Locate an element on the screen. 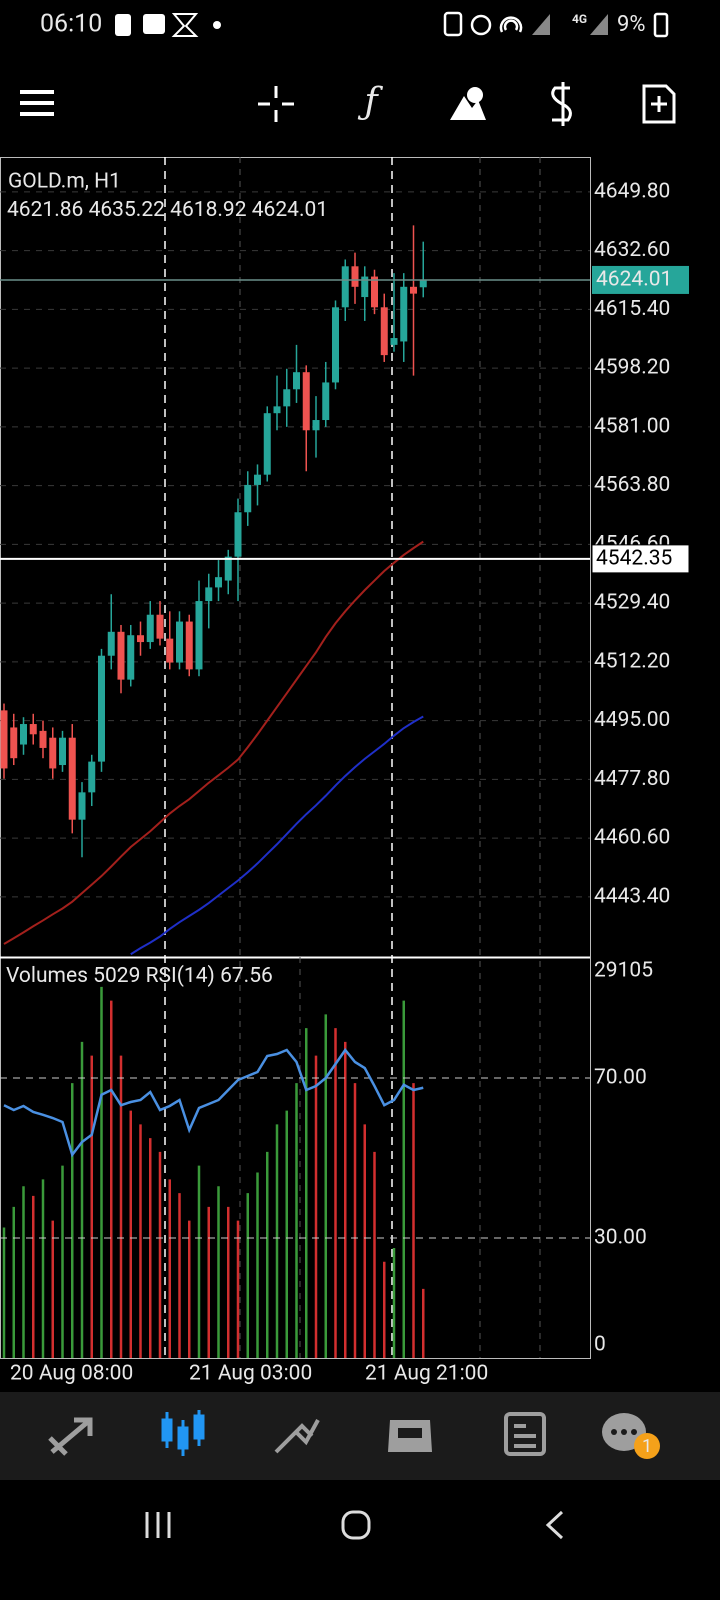 The height and width of the screenshot is (1600, 720). quotes-tab is located at coordinates (70, 1436).